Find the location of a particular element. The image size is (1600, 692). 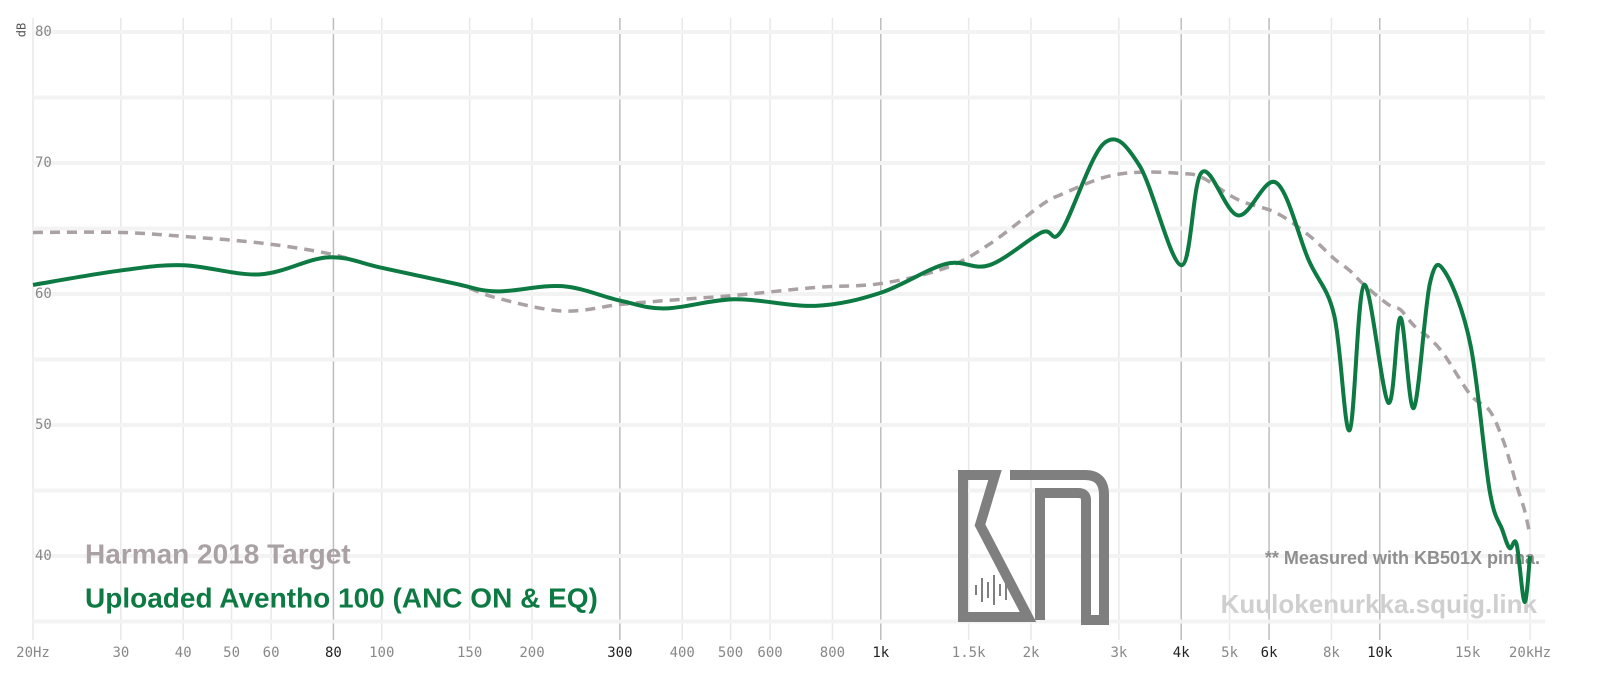

x-tick-label: 1.5k is located at coordinates (969, 653).